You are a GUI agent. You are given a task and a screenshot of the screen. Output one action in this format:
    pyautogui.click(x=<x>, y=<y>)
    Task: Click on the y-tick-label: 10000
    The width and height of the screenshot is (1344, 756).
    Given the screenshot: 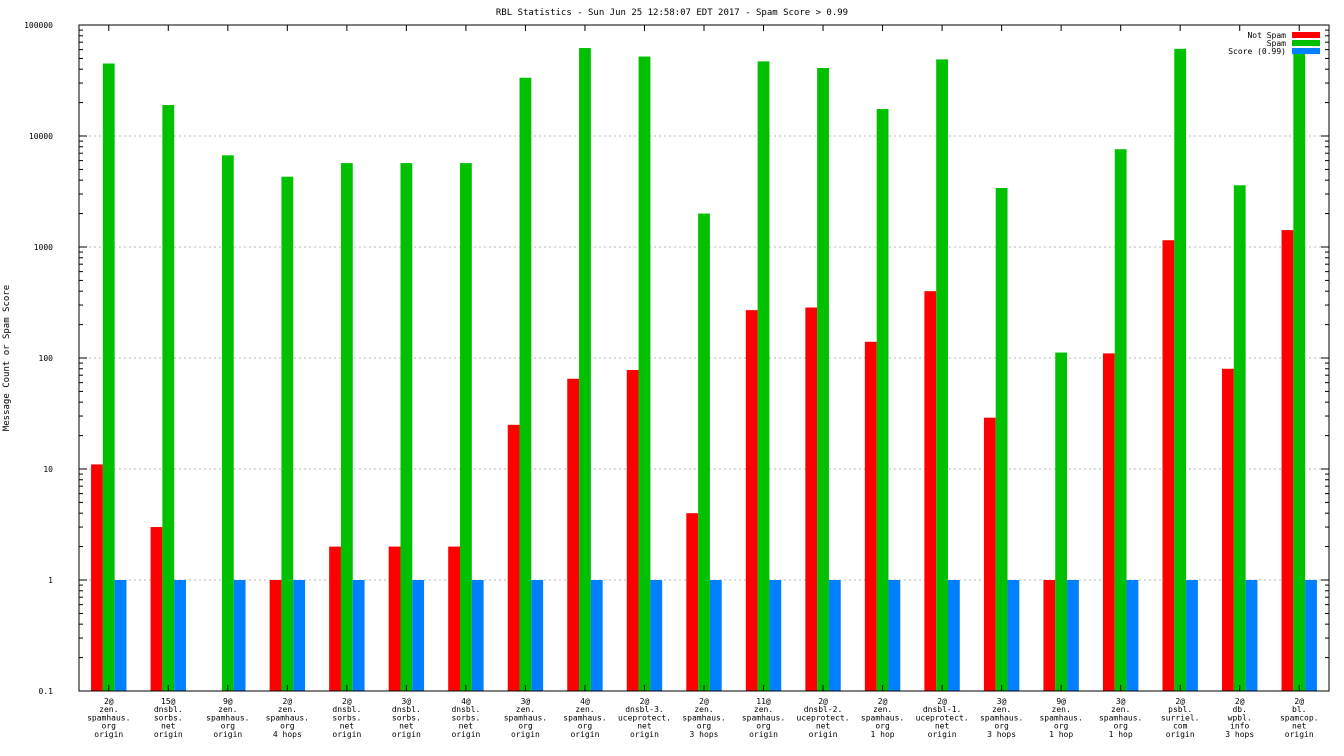 What is the action you would take?
    pyautogui.click(x=41, y=136)
    